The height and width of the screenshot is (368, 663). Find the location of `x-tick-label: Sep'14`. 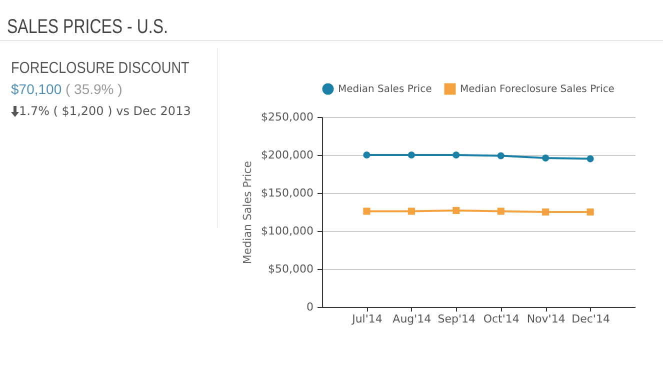

x-tick-label: Sep'14 is located at coordinates (457, 319).